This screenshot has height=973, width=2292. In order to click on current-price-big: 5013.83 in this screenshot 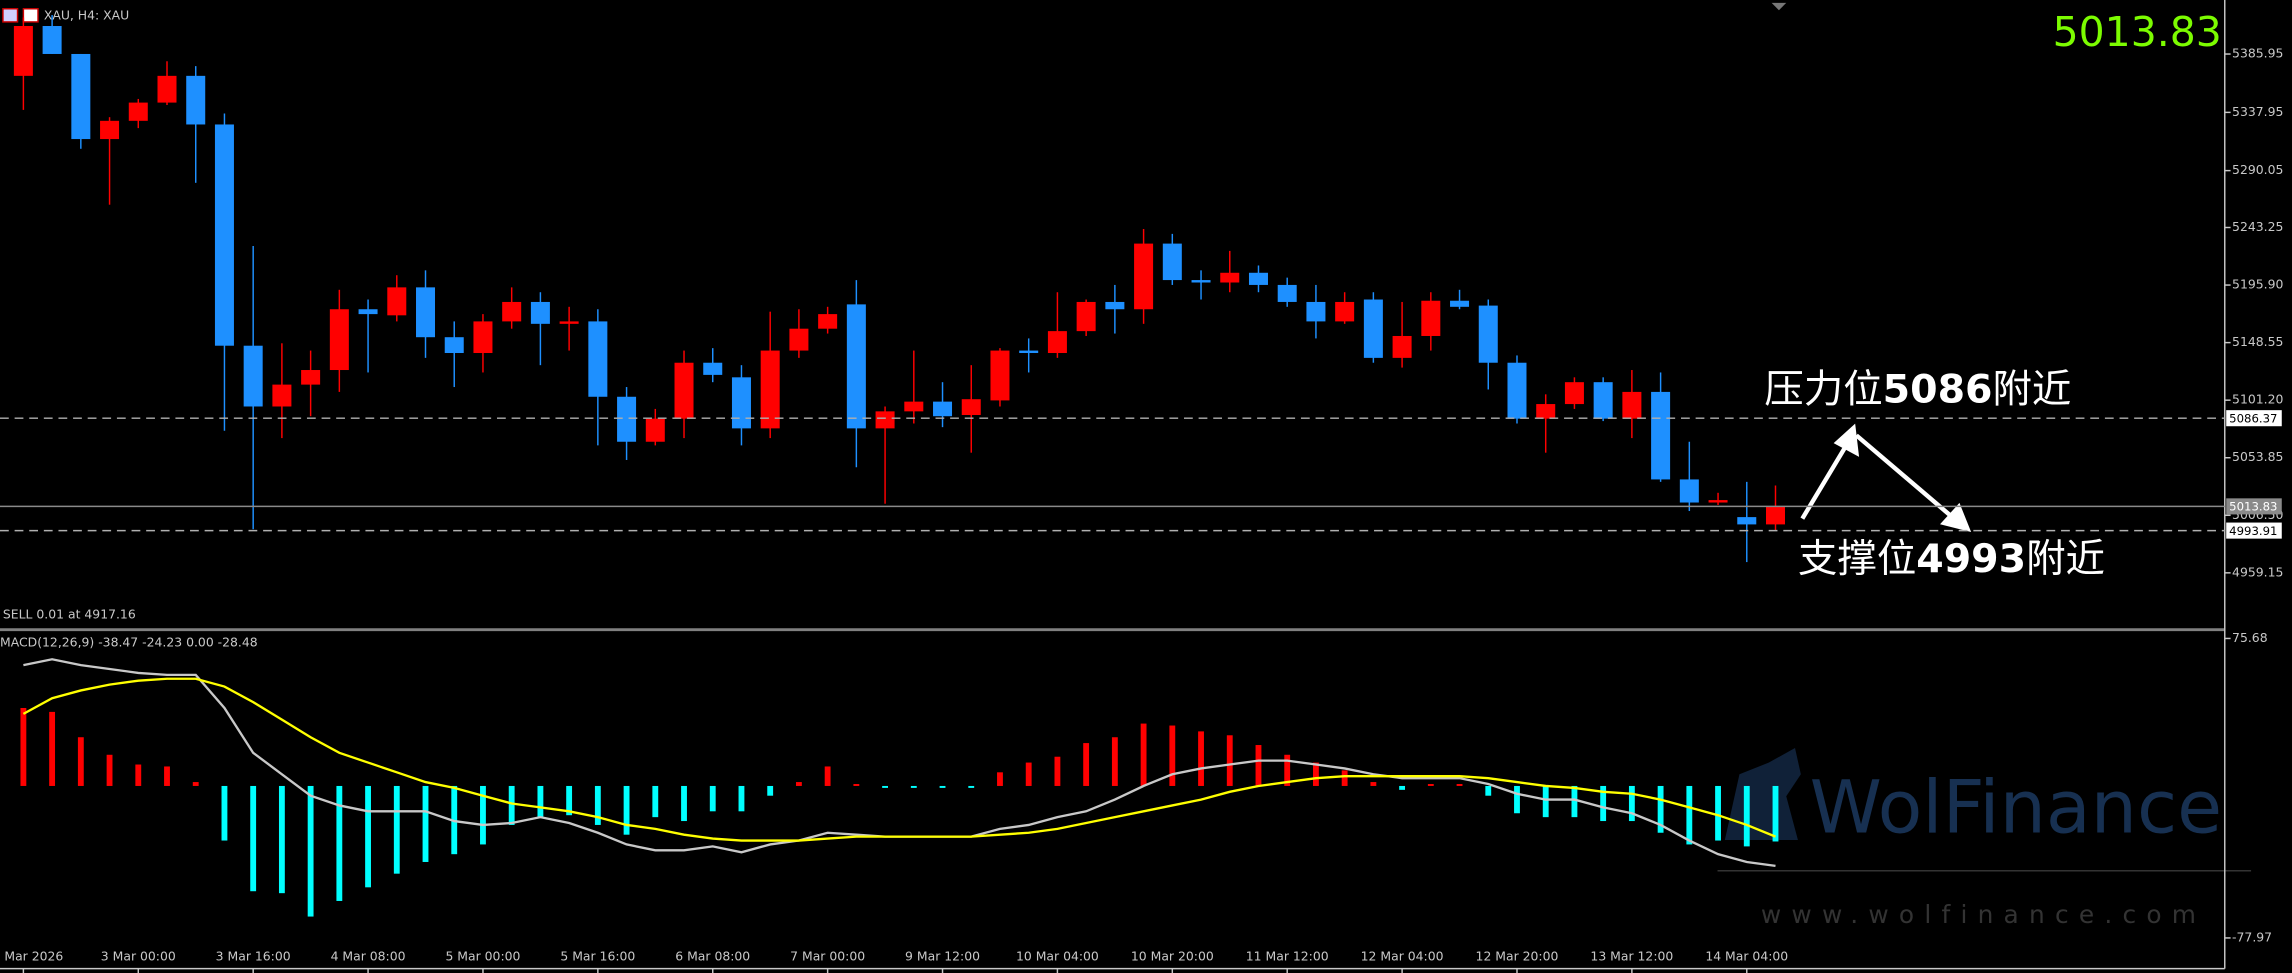, I will do `click(2137, 32)`.